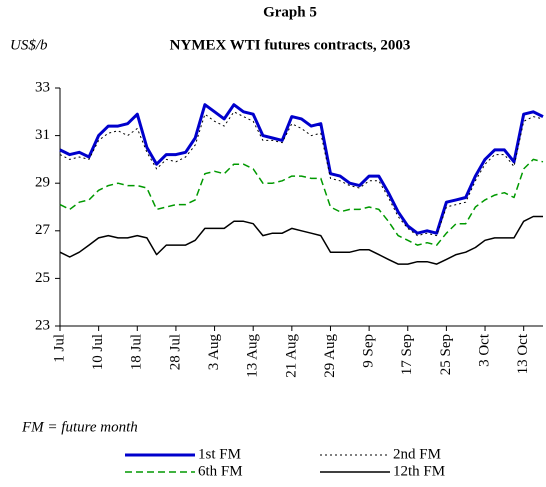  I want to click on series-line, so click(301, 240).